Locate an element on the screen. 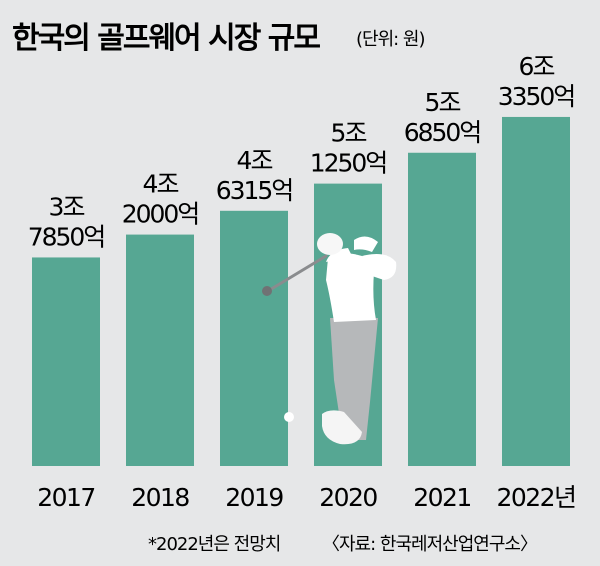 The width and height of the screenshot is (600, 566). bar-2021 is located at coordinates (442, 309).